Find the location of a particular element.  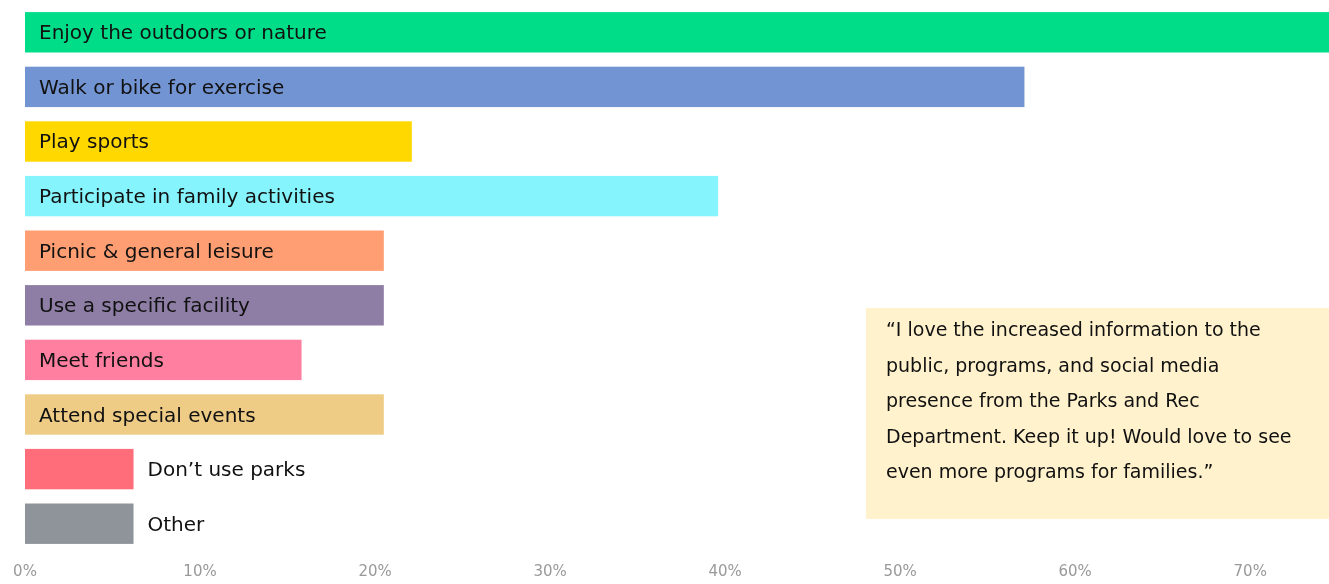

x-tick-label: 40% is located at coordinates (725, 571).